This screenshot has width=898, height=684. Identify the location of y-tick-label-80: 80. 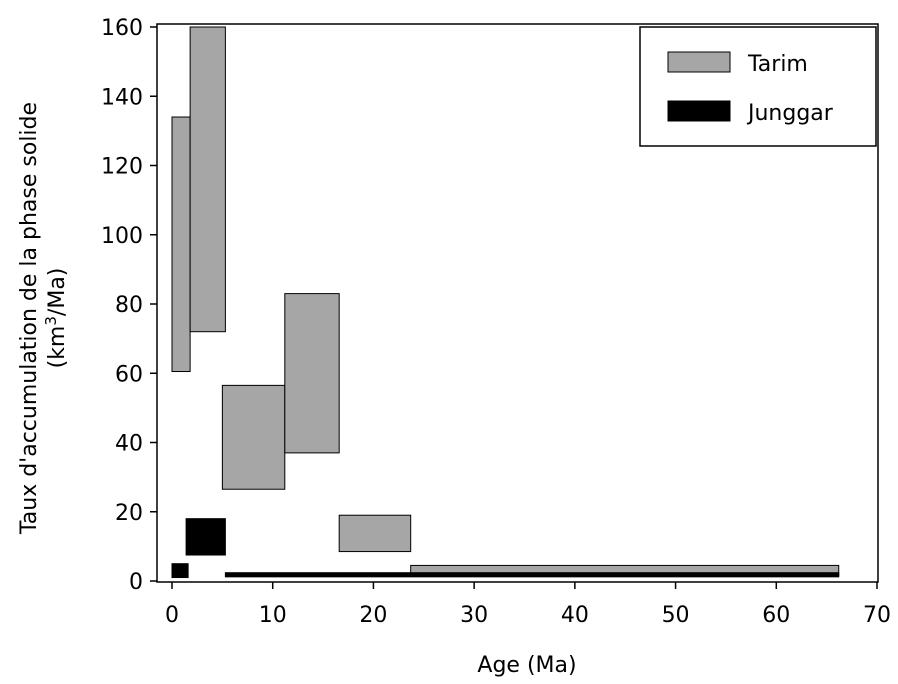
(129, 305).